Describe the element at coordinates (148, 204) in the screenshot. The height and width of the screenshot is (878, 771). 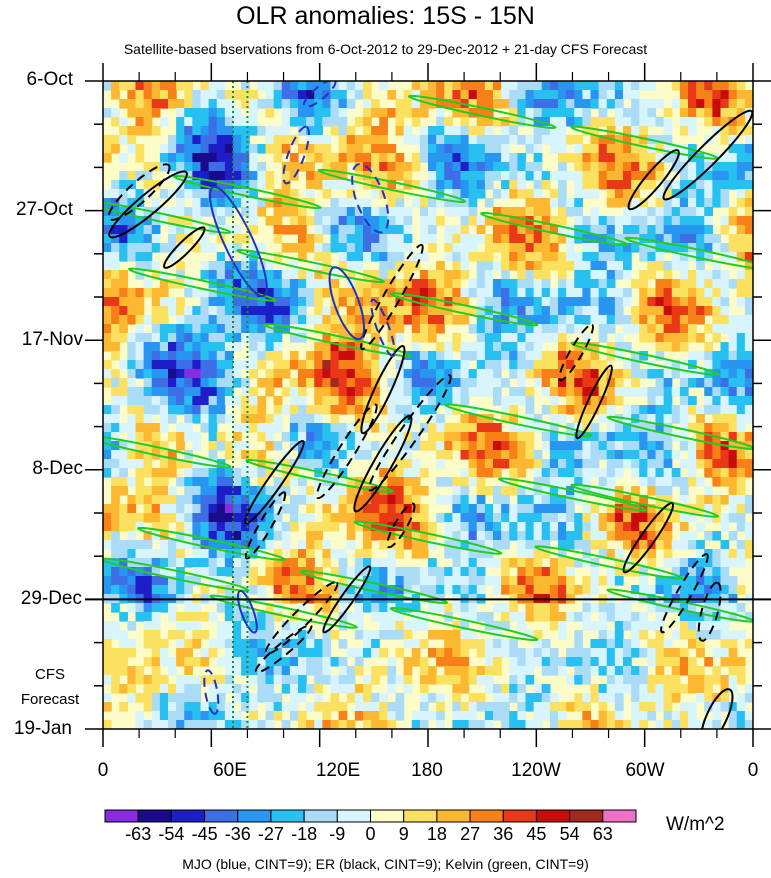
I see `er-contour` at that location.